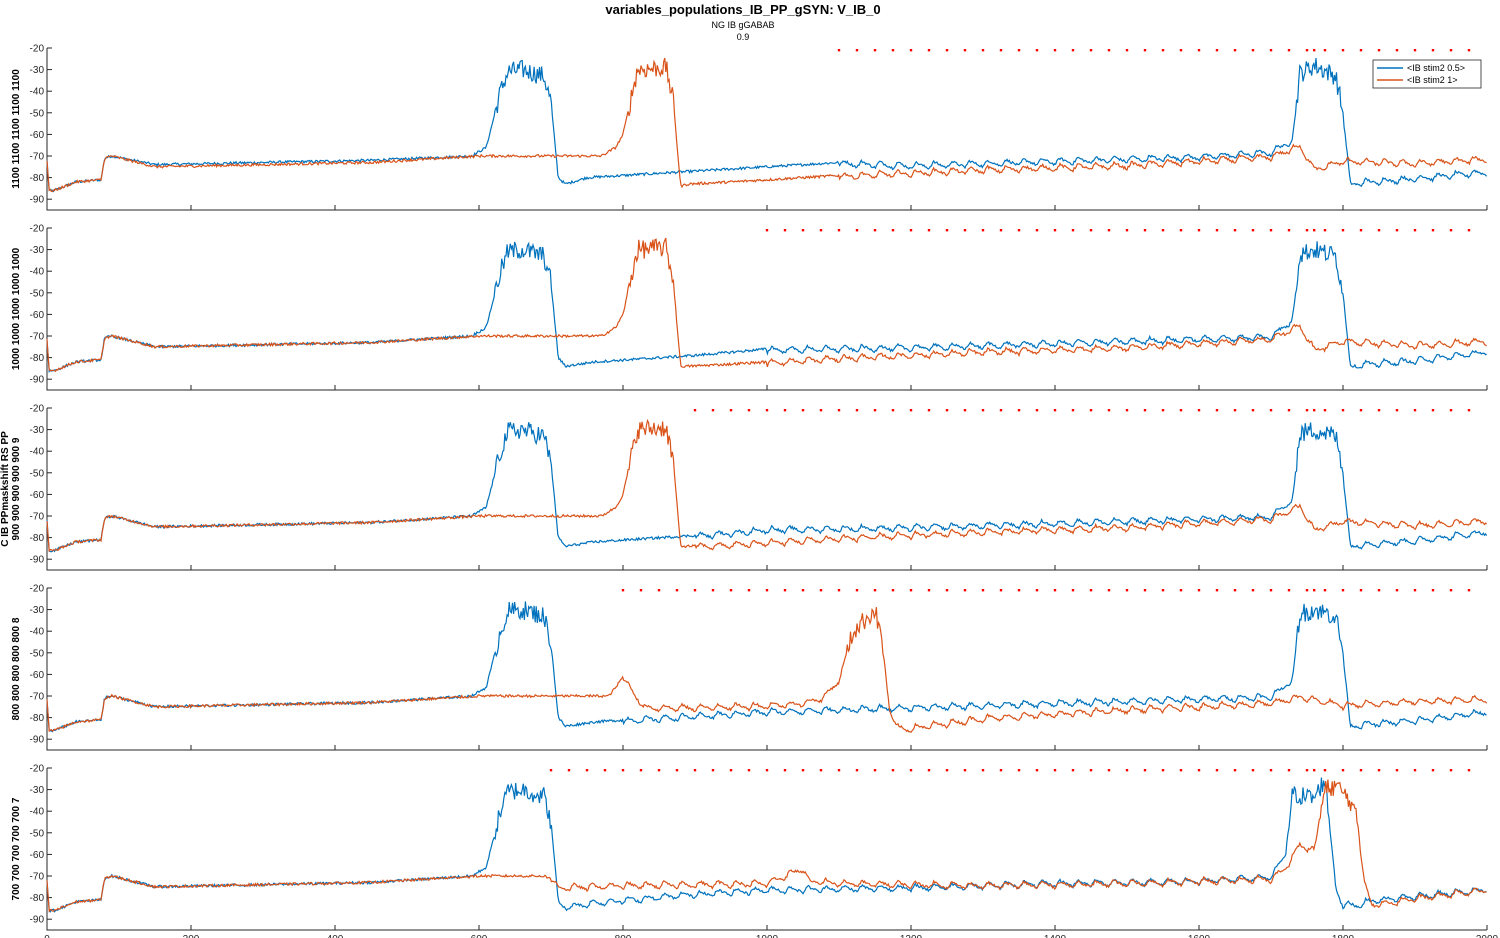  What do you see at coordinates (1427, 74) in the screenshot?
I see `legend-box` at bounding box center [1427, 74].